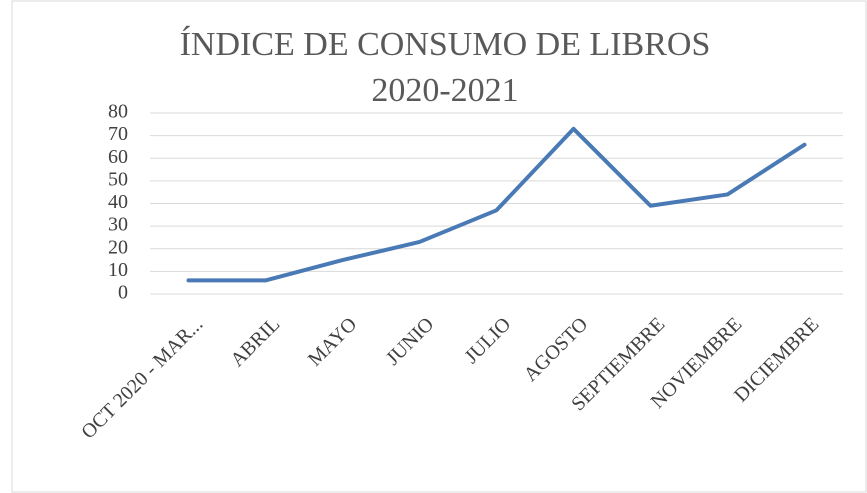 The height and width of the screenshot is (493, 867). Describe the element at coordinates (255, 342) in the screenshot. I see `x-tick-label: ABRIL` at that location.